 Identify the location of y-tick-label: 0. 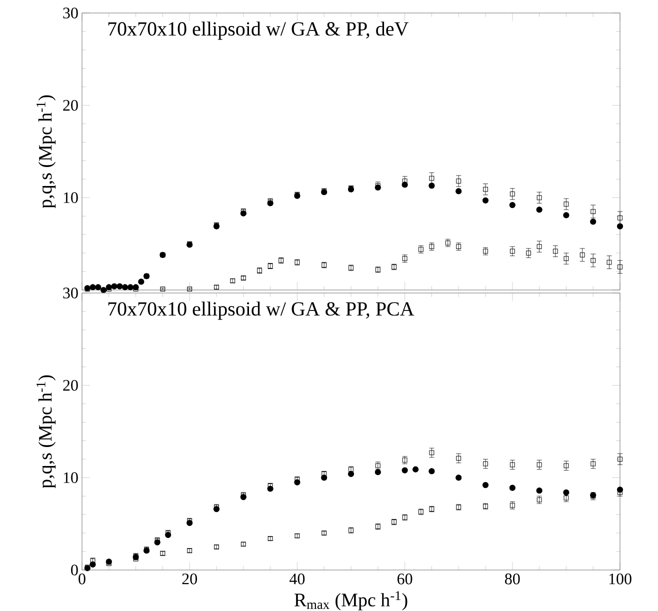
(74, 570).